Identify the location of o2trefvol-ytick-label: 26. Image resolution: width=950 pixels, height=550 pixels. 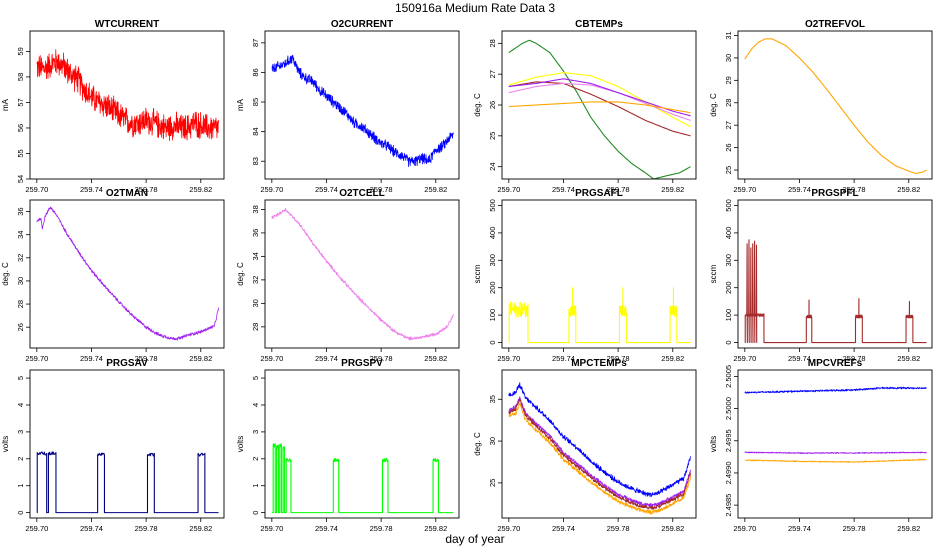
(728, 147).